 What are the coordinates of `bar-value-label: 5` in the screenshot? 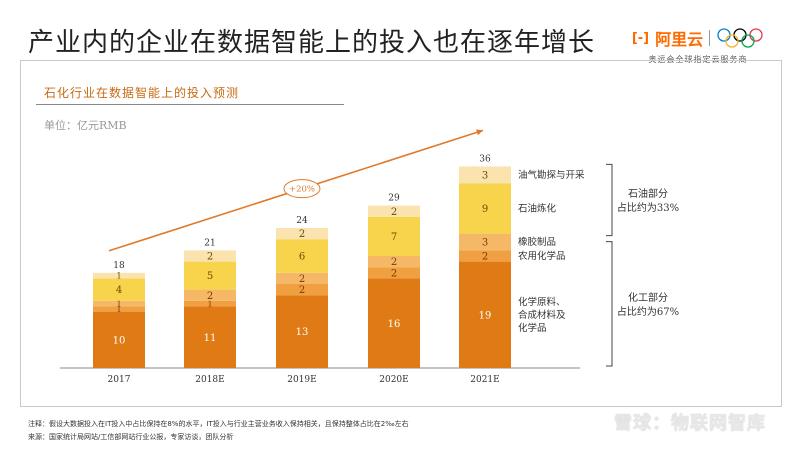 It's located at (210, 276).